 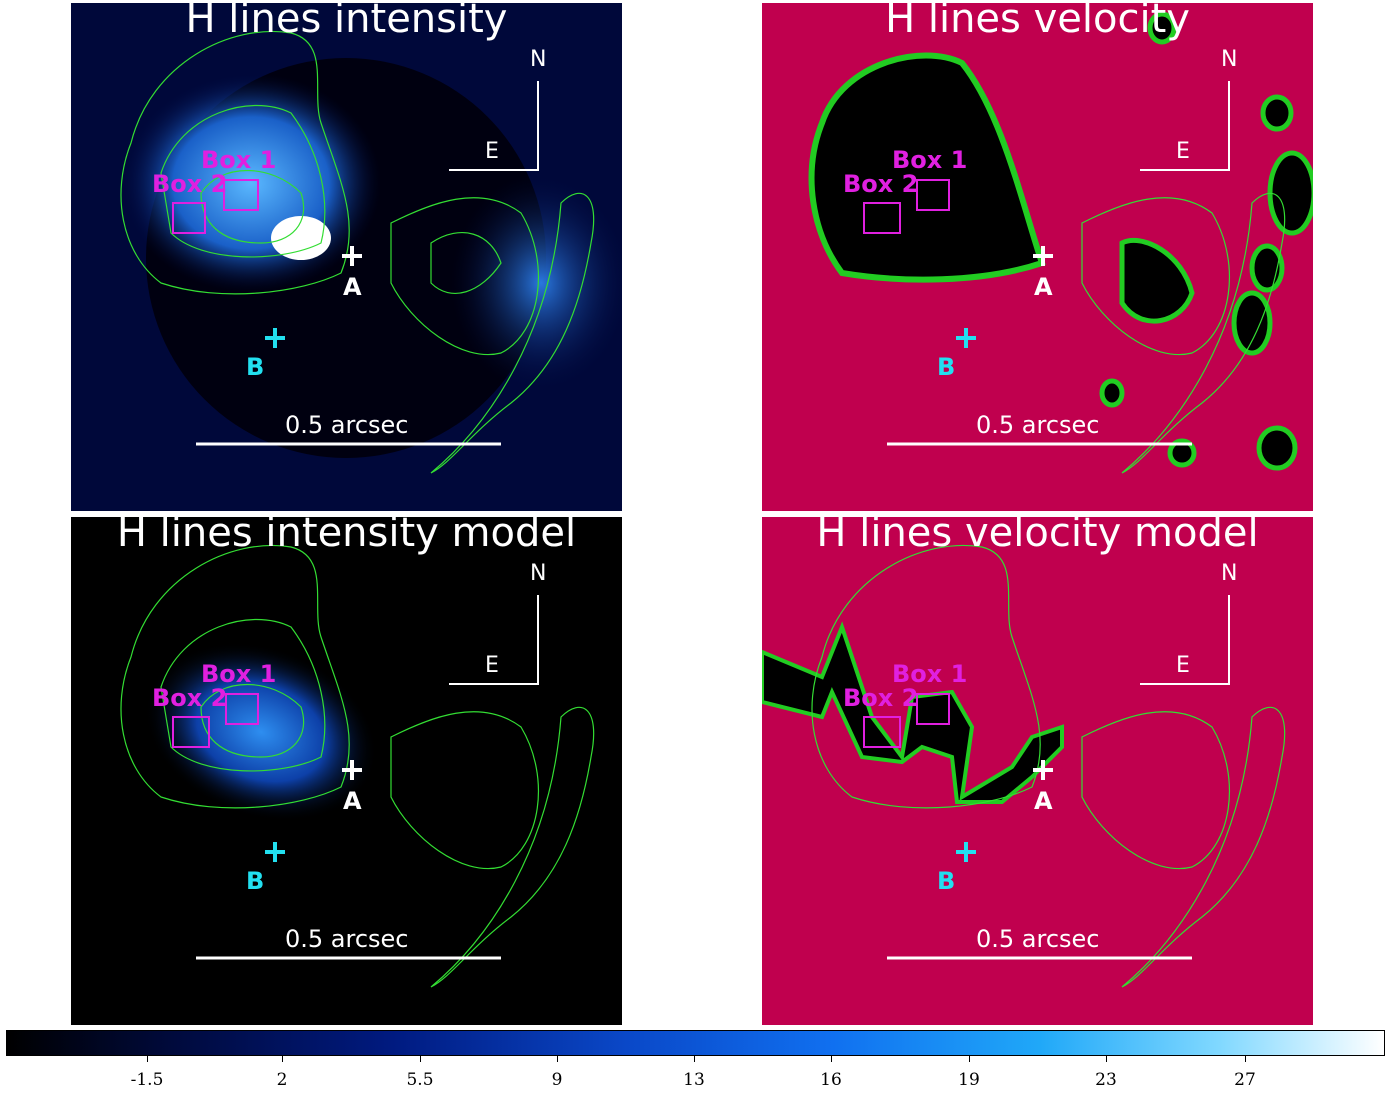 What do you see at coordinates (147, 1080) in the screenshot?
I see `colorbar-tick-label: -1.5` at bounding box center [147, 1080].